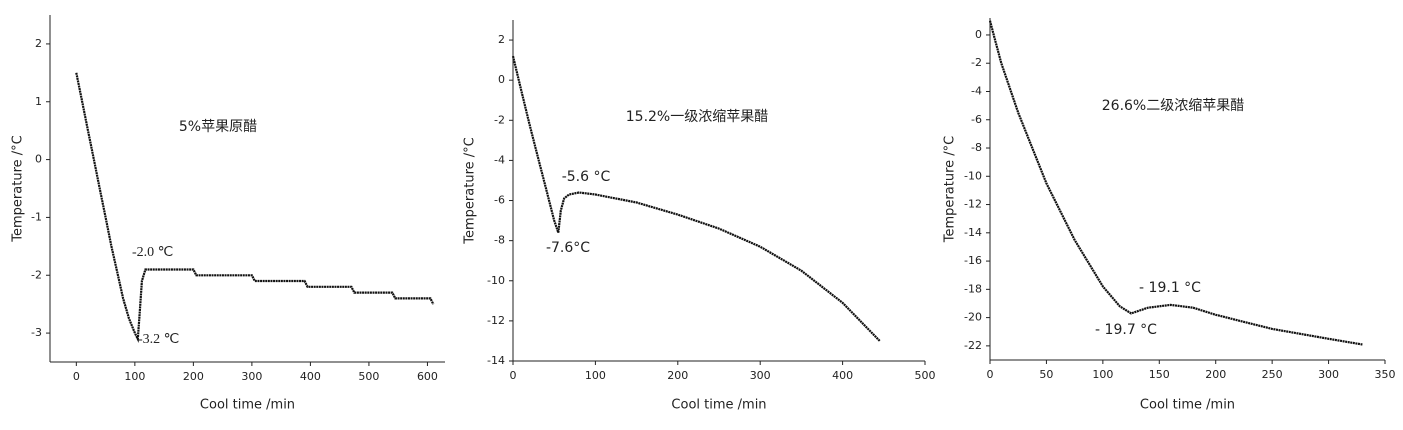  What do you see at coordinates (1126, 330) in the screenshot?
I see `annotation: - 19.7 °C` at bounding box center [1126, 330].